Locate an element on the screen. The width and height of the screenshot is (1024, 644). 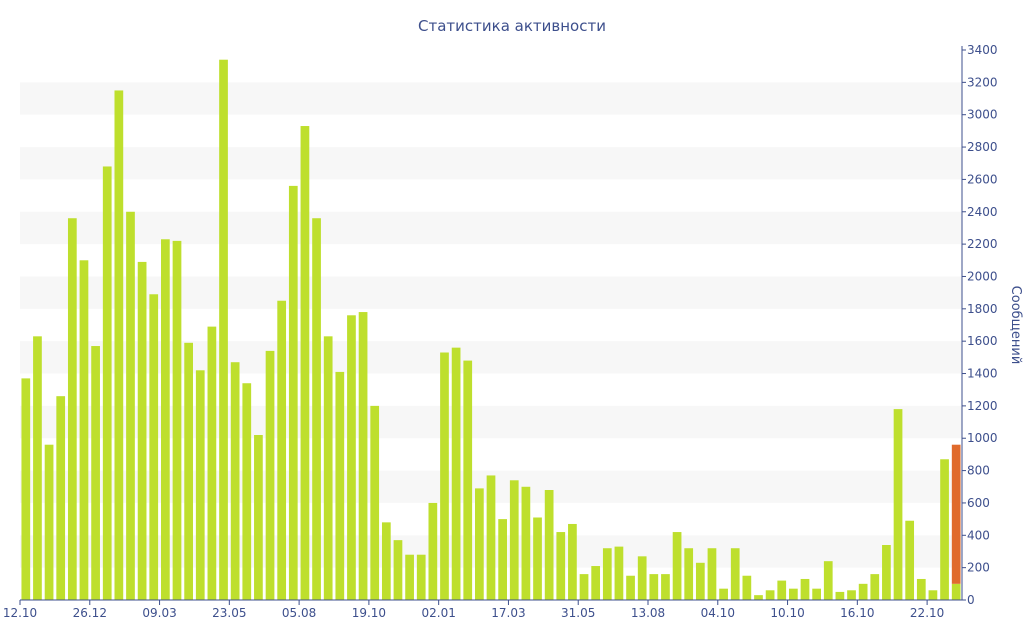
x-tick-label: 19.10 is located at coordinates (369, 613).